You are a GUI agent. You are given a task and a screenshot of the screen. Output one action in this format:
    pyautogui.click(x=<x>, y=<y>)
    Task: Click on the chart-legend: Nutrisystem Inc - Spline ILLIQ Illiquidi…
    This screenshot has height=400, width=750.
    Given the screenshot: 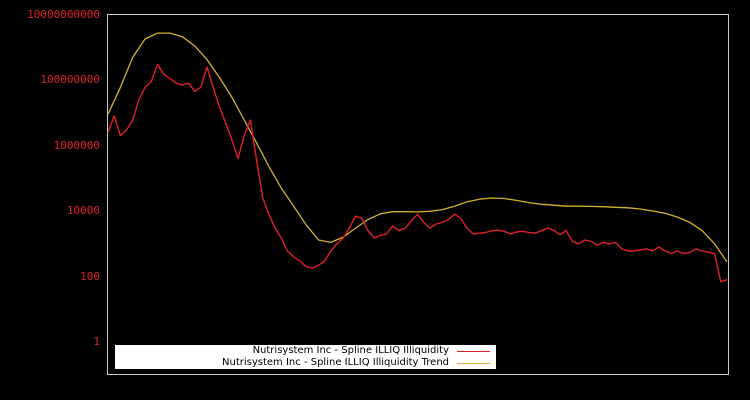 What is the action you would take?
    pyautogui.click(x=305, y=357)
    